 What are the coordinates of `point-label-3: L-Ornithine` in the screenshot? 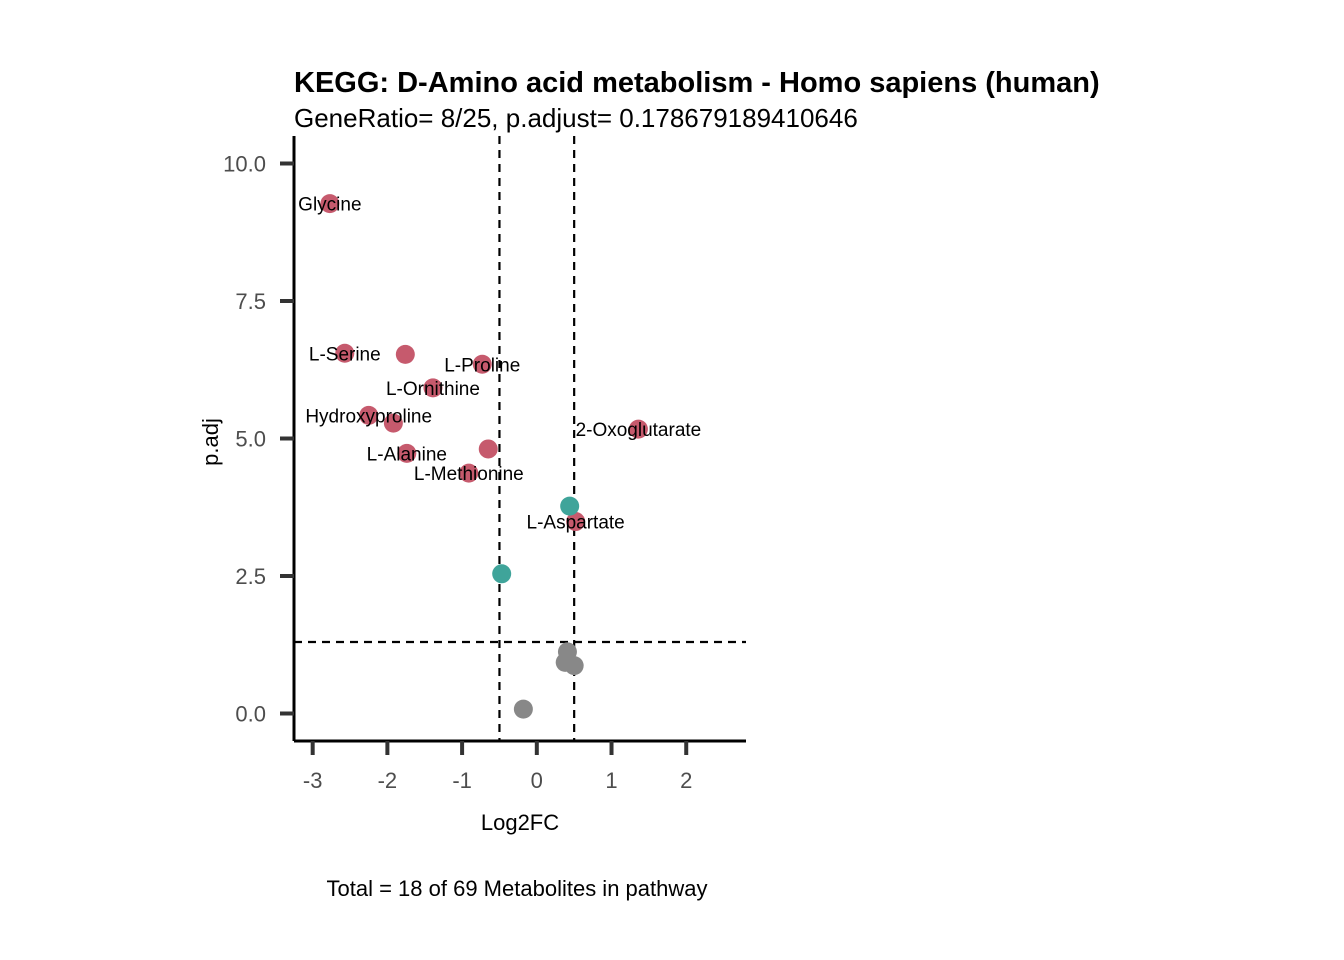 It's located at (433, 389).